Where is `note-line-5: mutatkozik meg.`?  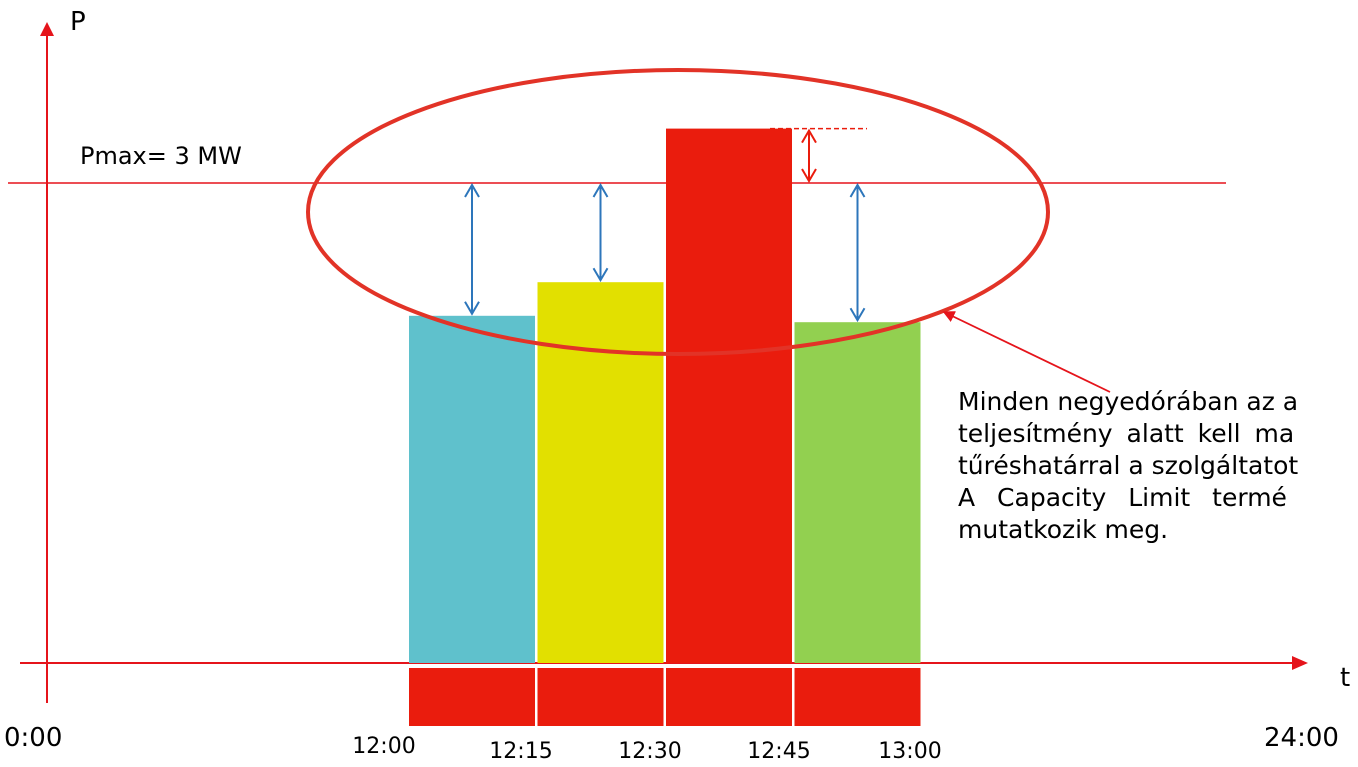
note-line-5: mutatkozik meg. is located at coordinates (1063, 529).